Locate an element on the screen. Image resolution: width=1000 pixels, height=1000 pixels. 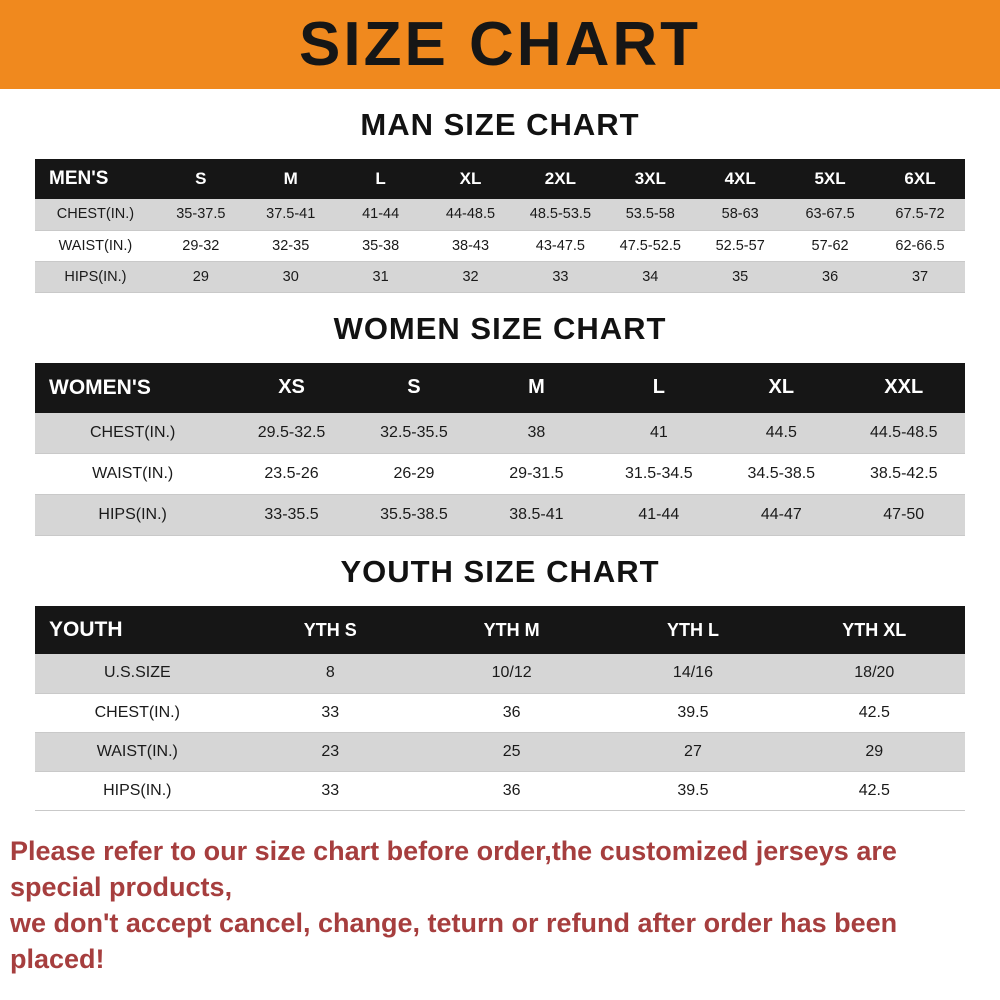
size-value-cell: 41-44 is located at coordinates (380, 215).